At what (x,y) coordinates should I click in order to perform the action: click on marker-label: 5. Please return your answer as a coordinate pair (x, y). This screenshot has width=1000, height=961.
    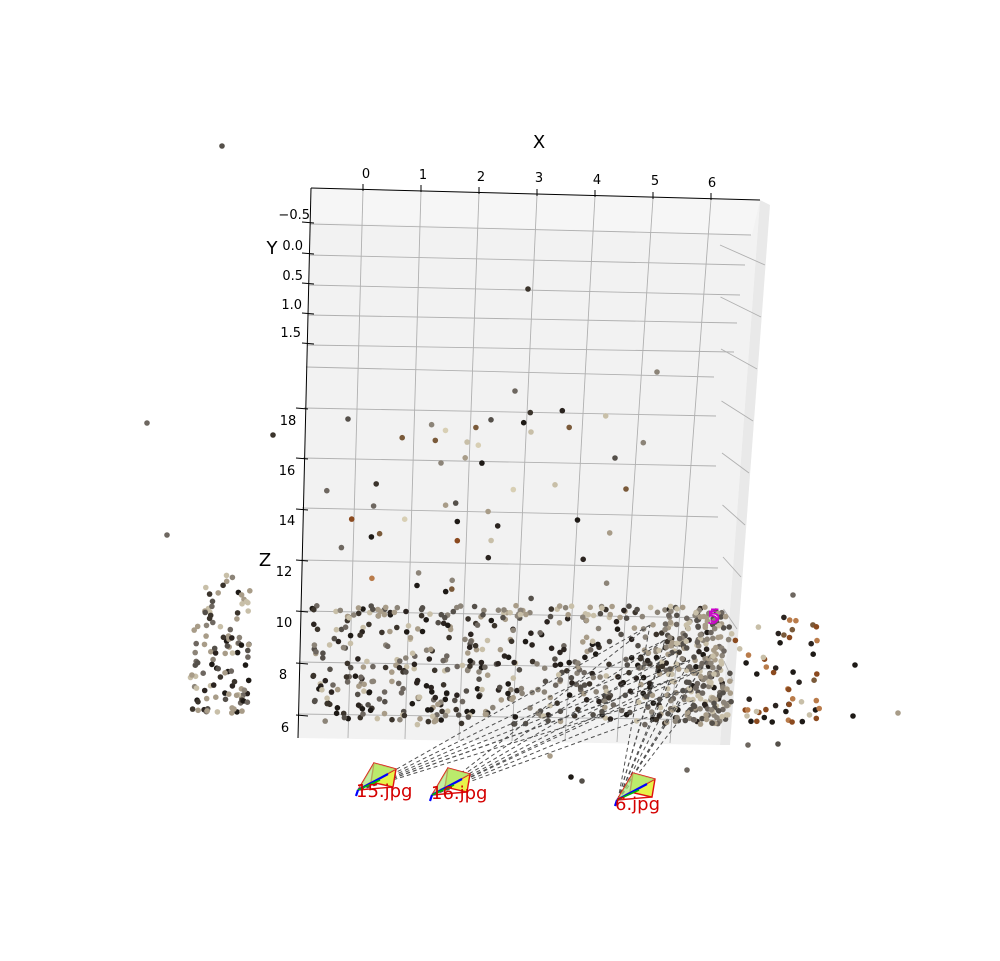
    Looking at the image, I should click on (713, 618).